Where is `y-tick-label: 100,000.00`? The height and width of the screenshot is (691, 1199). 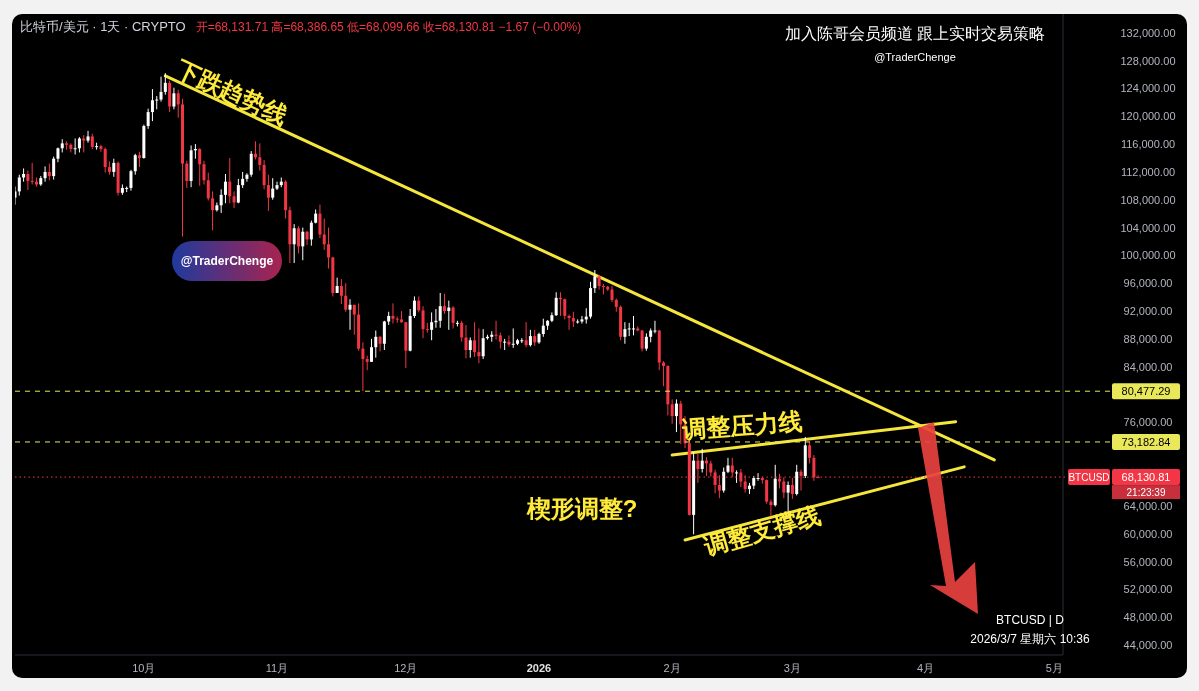
y-tick-label: 100,000.00 is located at coordinates (1148, 255).